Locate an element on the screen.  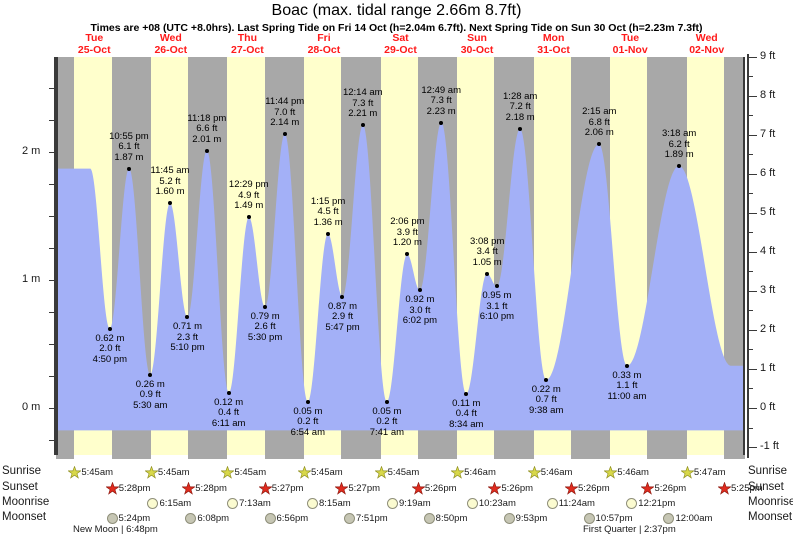
tide-label-line: 2.23 m is located at coordinates (441, 111).